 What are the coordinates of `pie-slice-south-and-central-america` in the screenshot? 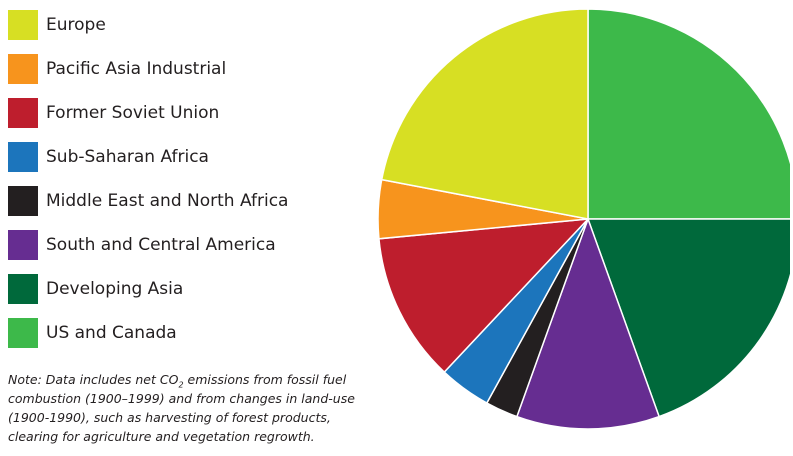 It's located at (588, 324).